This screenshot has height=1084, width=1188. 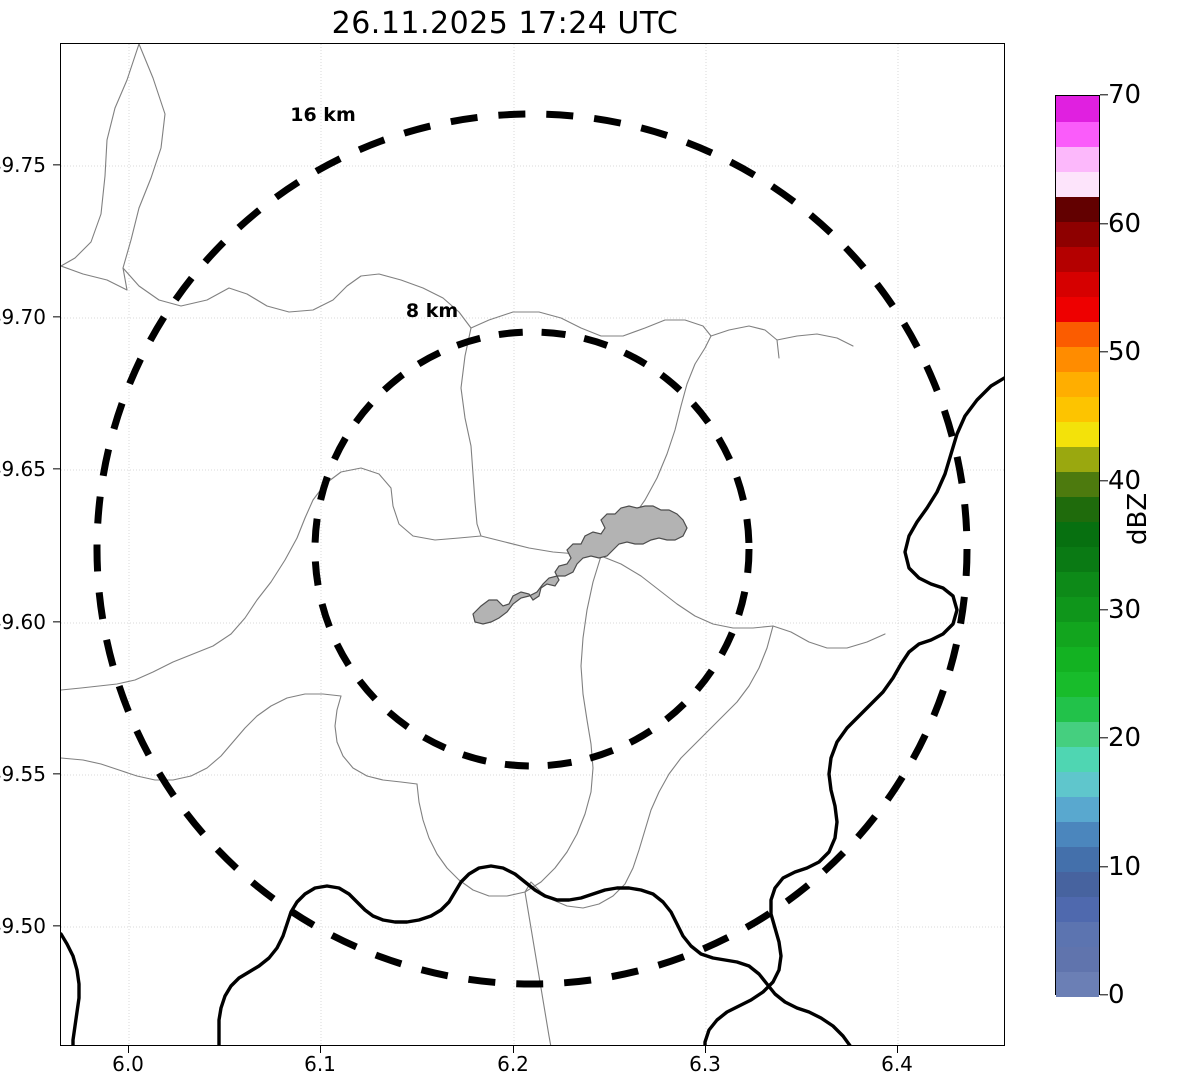 I want to click on city-area-polygon, so click(x=580, y=565).